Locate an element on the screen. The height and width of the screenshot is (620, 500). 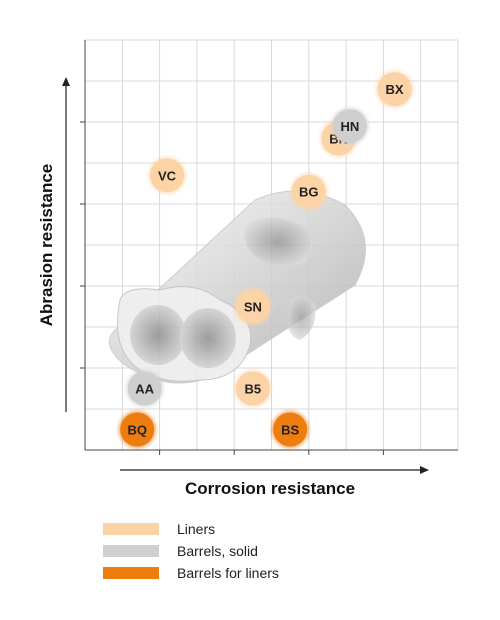
bubble-label: SN is located at coordinates (253, 307).